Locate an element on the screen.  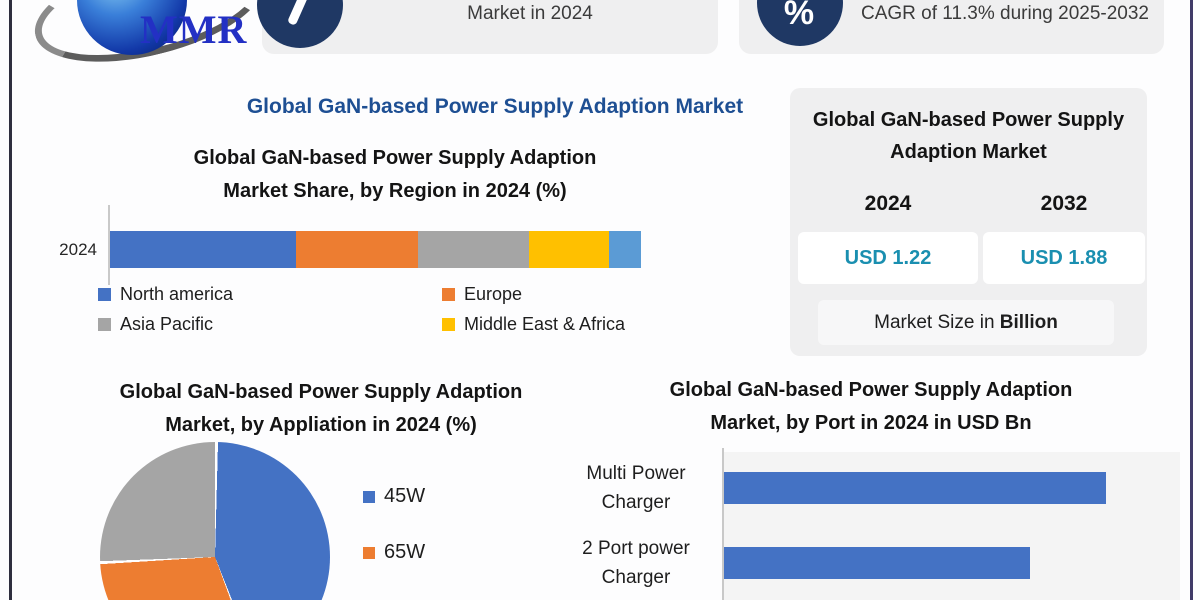
legend-label: North america is located at coordinates (177, 294).